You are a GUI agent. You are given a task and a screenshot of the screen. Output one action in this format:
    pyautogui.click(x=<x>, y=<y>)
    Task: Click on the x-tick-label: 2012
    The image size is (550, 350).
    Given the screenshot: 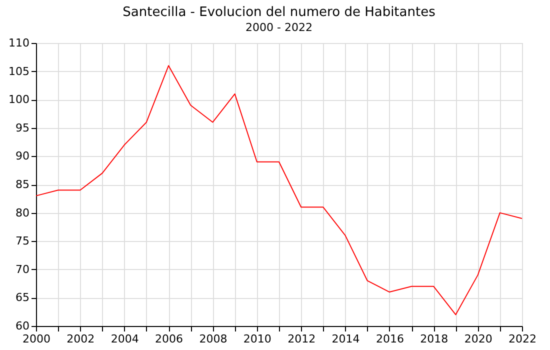 What is the action you would take?
    pyautogui.click(x=302, y=339)
    